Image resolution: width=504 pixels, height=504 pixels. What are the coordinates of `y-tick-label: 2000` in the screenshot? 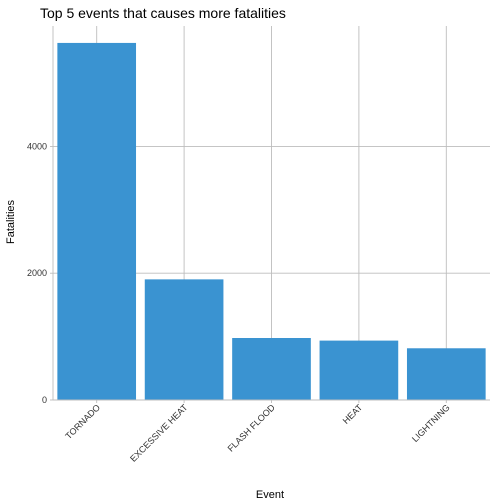 It's located at (37, 273).